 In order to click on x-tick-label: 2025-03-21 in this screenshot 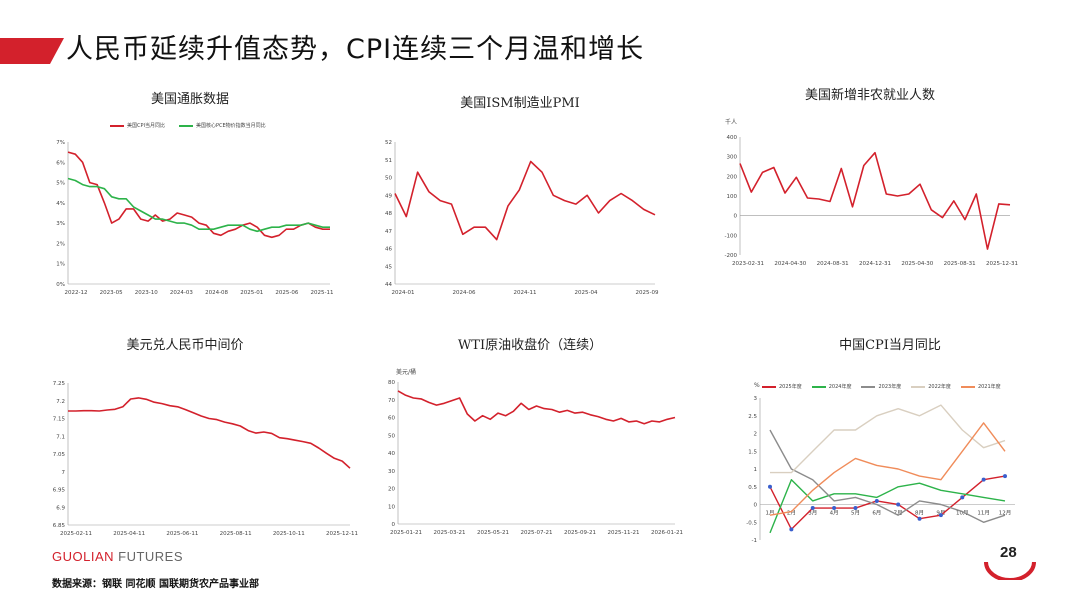, I will do `click(450, 533)`.